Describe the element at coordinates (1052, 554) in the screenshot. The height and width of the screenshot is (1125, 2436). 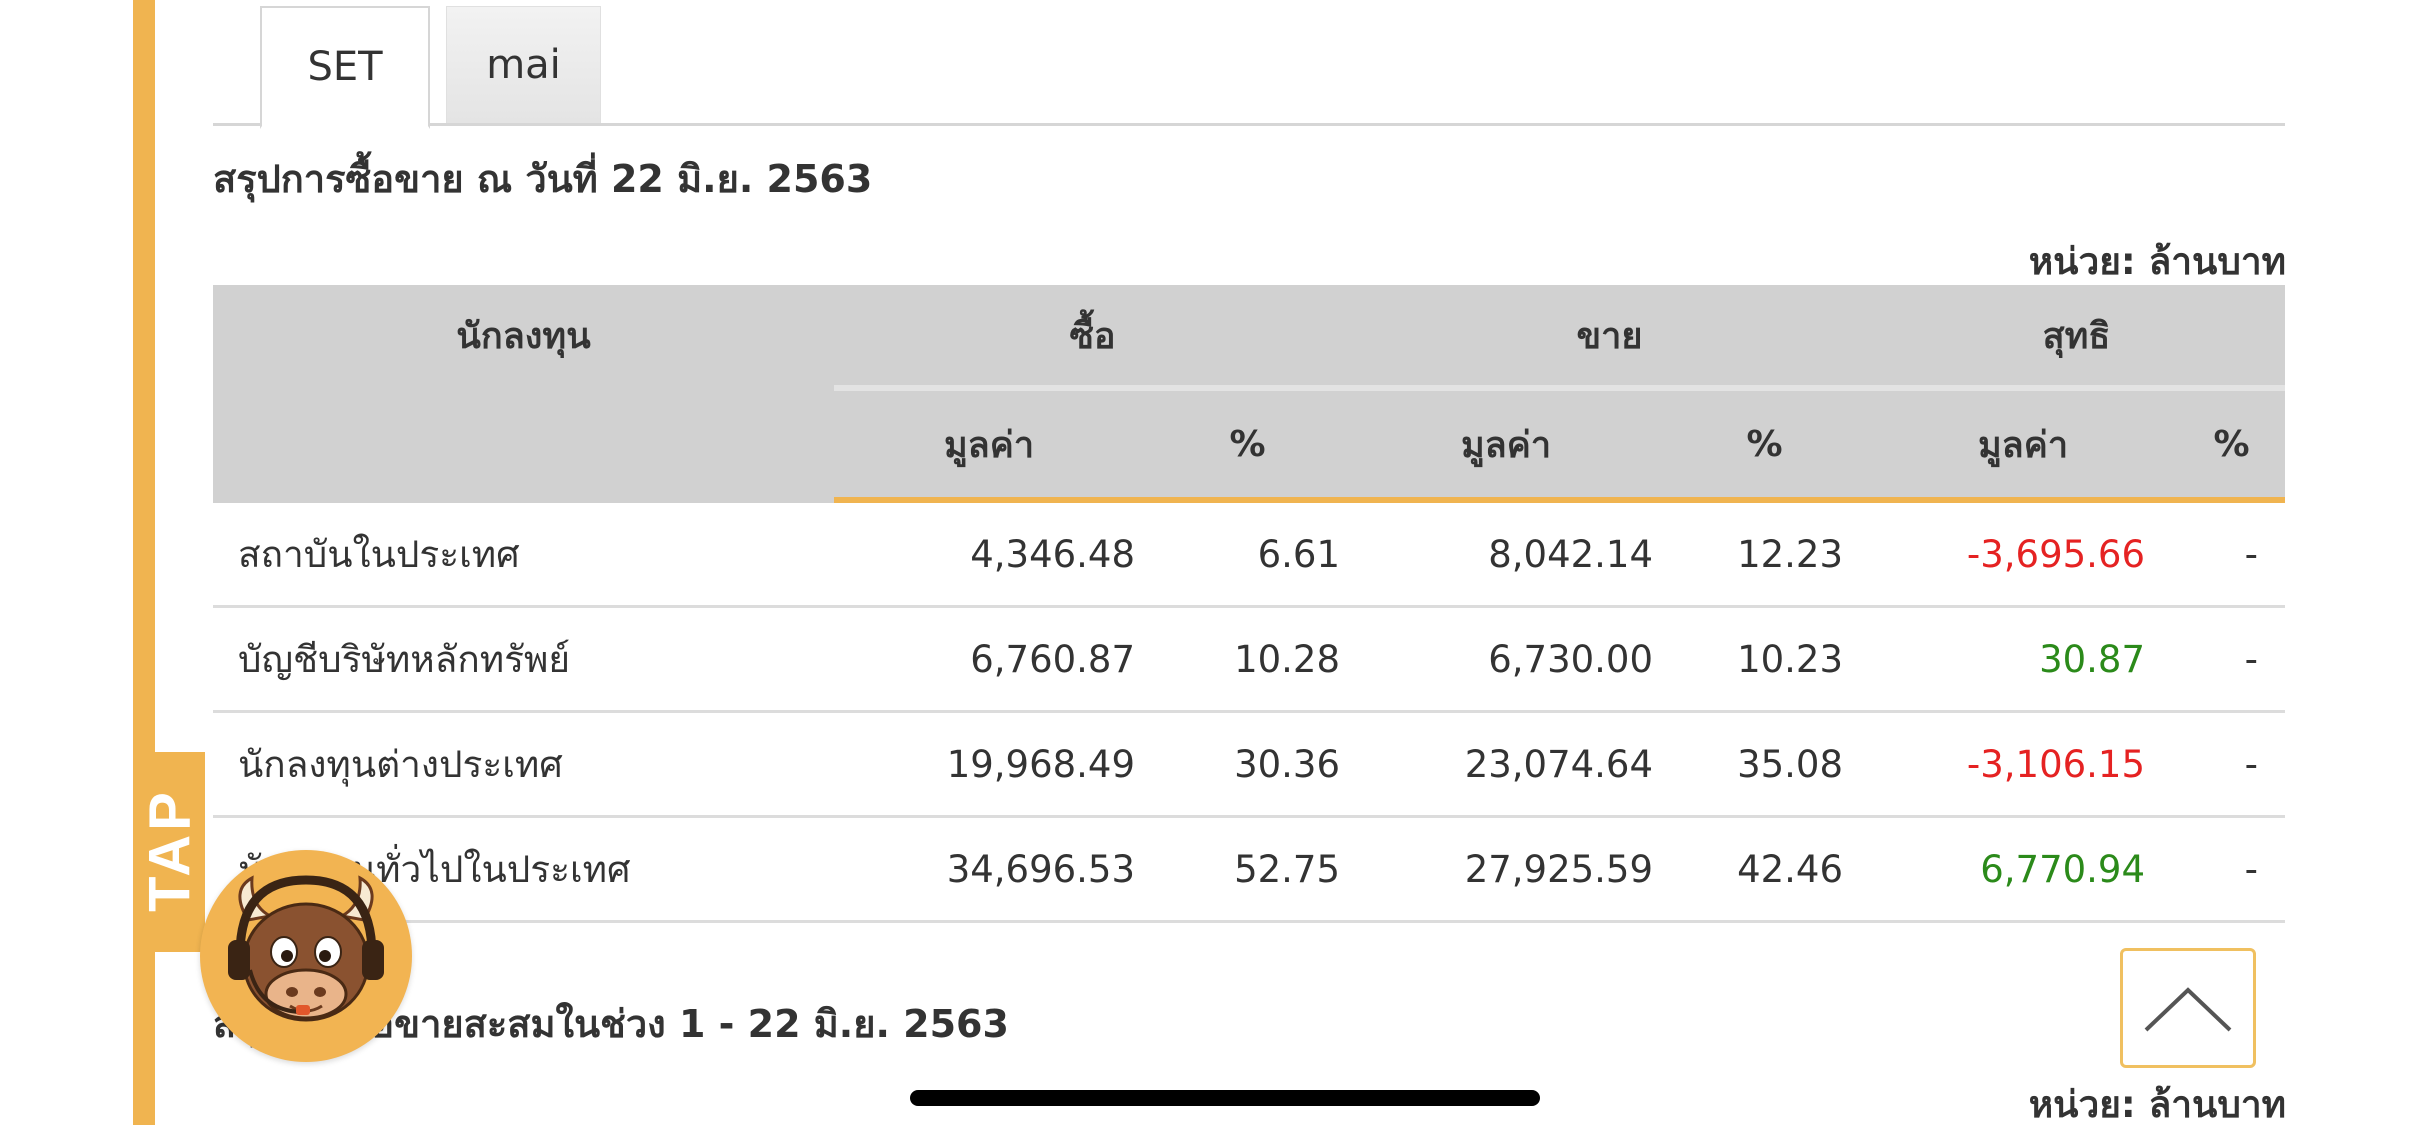
I see `row-buy-value: 4,346.48` at that location.